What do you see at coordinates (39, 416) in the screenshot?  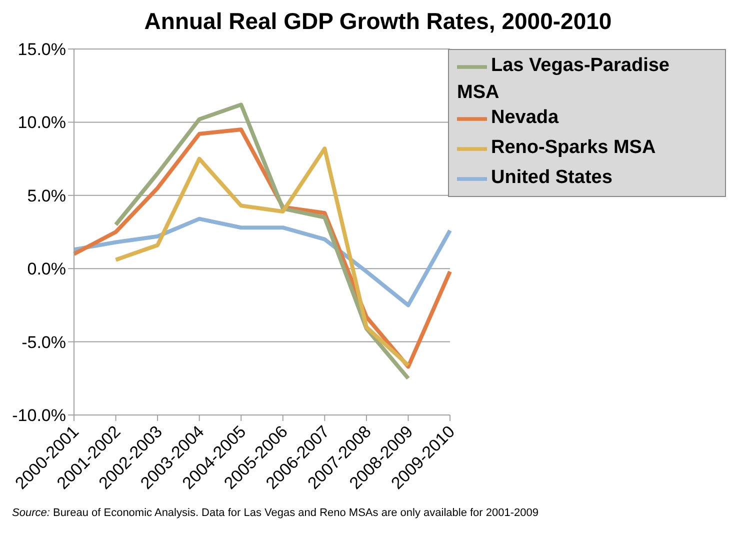 I see `y-tick-label: -10.0%` at bounding box center [39, 416].